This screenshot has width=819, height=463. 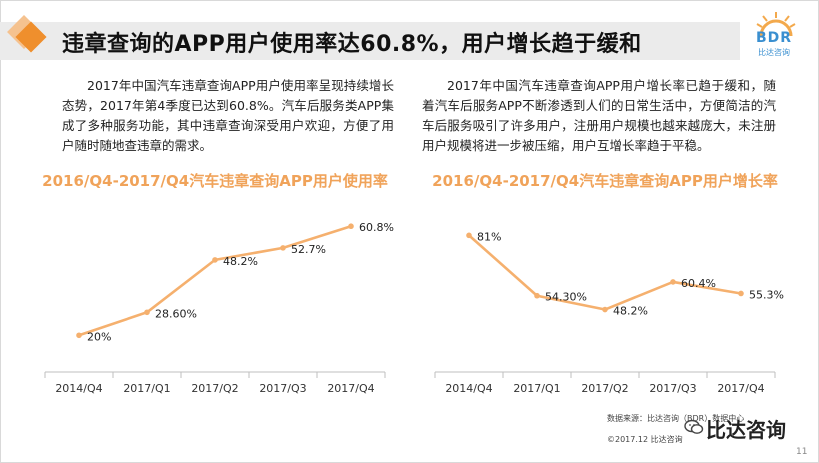 I want to click on logo-sun-icon, so click(x=776, y=24).